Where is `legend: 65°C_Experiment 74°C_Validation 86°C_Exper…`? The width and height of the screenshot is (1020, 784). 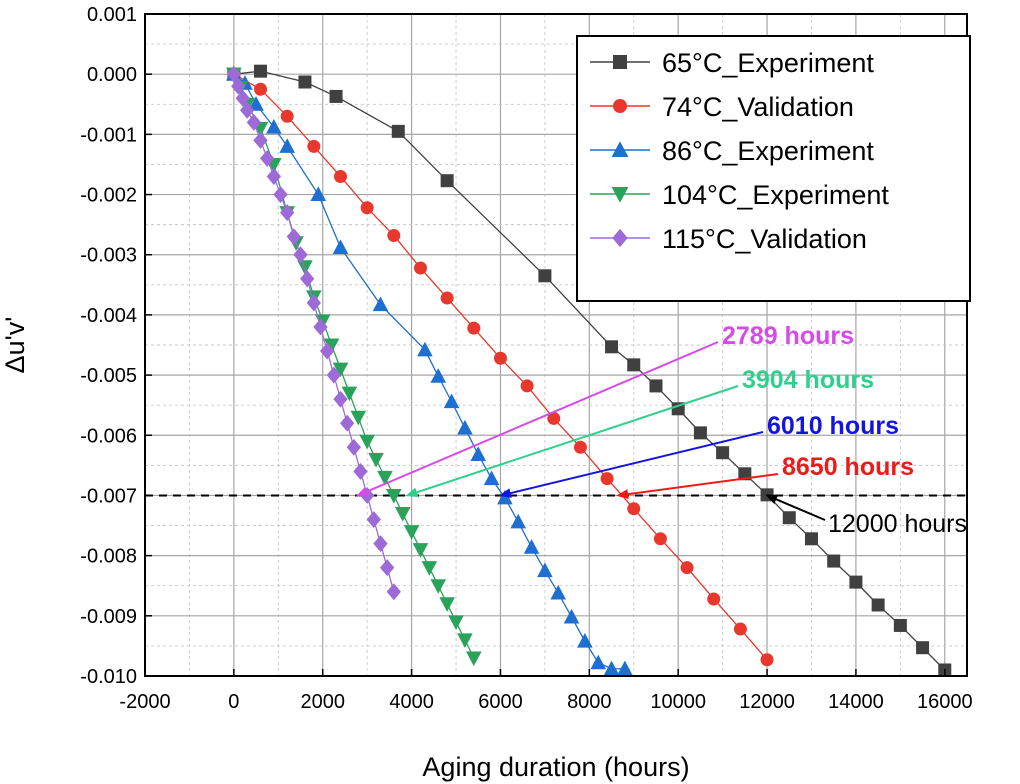
legend: 65°C_Experiment 74°C_Validation 86°C_Exper… is located at coordinates (773, 168).